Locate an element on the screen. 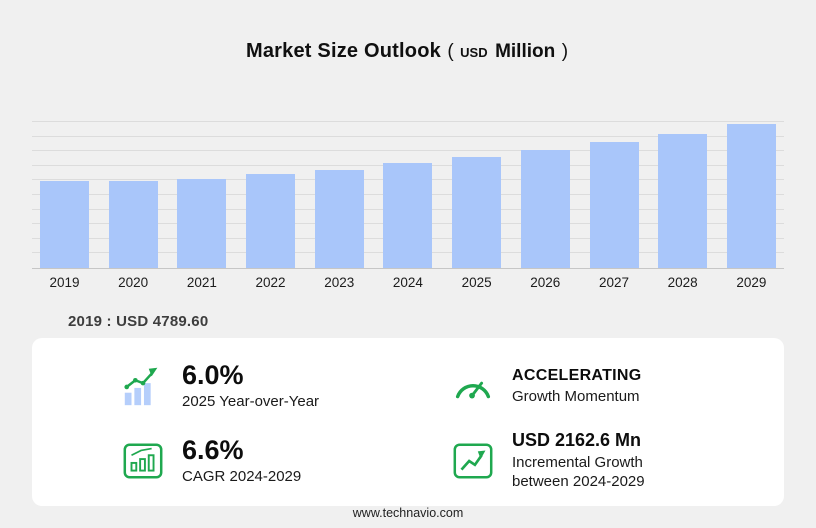 The height and width of the screenshot is (528, 816). stat-yoy: 6.0% 2025 Year-over-Year is located at coordinates (275, 385).